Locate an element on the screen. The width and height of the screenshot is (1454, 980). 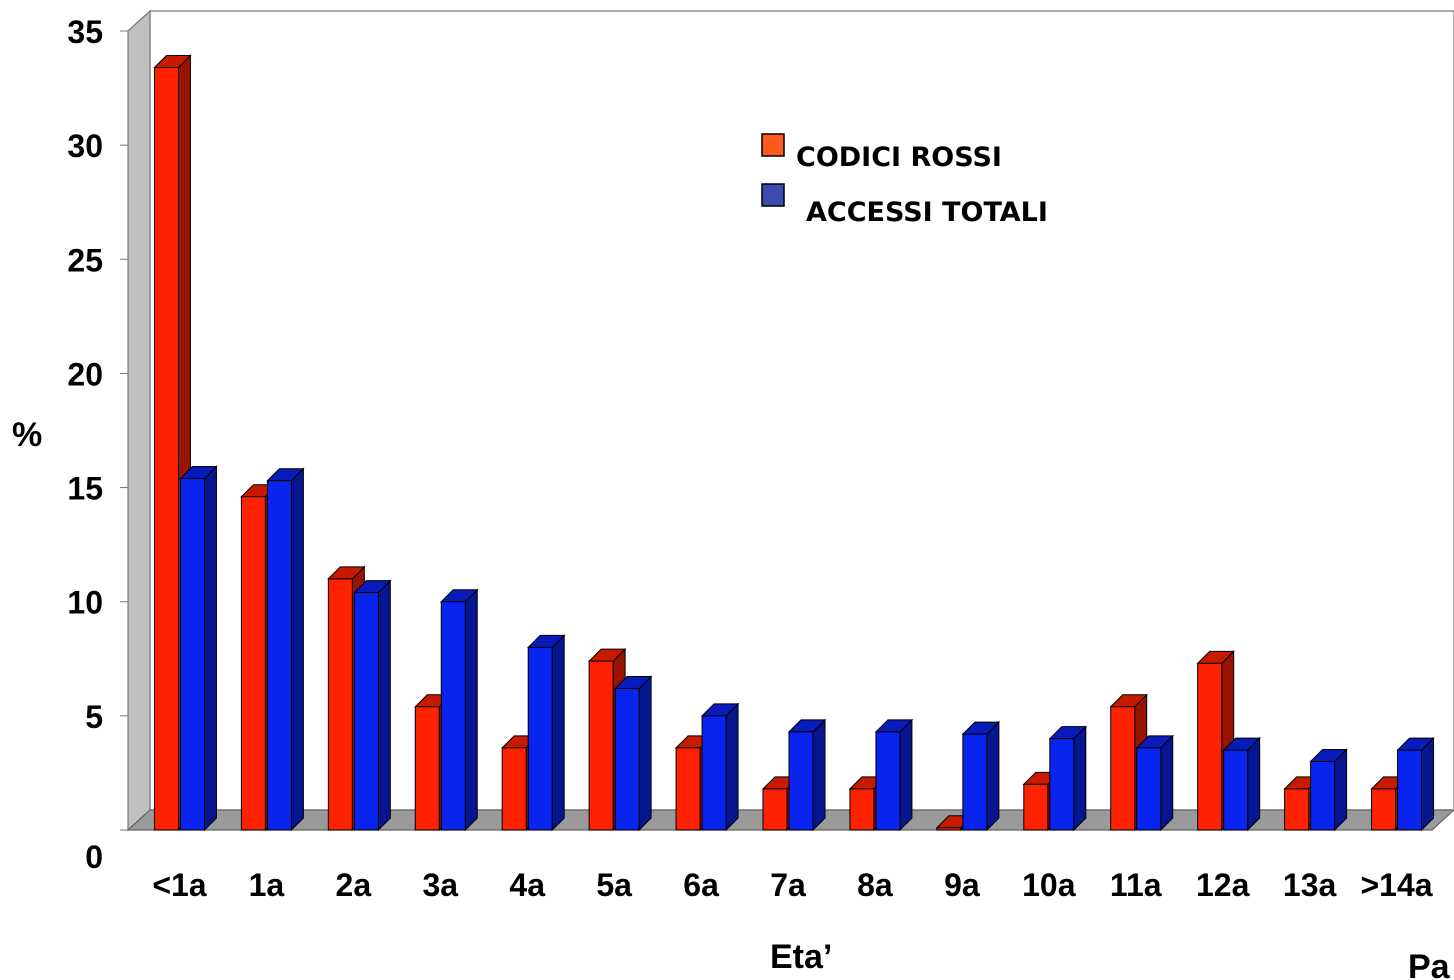
bar-accessi-totali-12a is located at coordinates (1241, 784).